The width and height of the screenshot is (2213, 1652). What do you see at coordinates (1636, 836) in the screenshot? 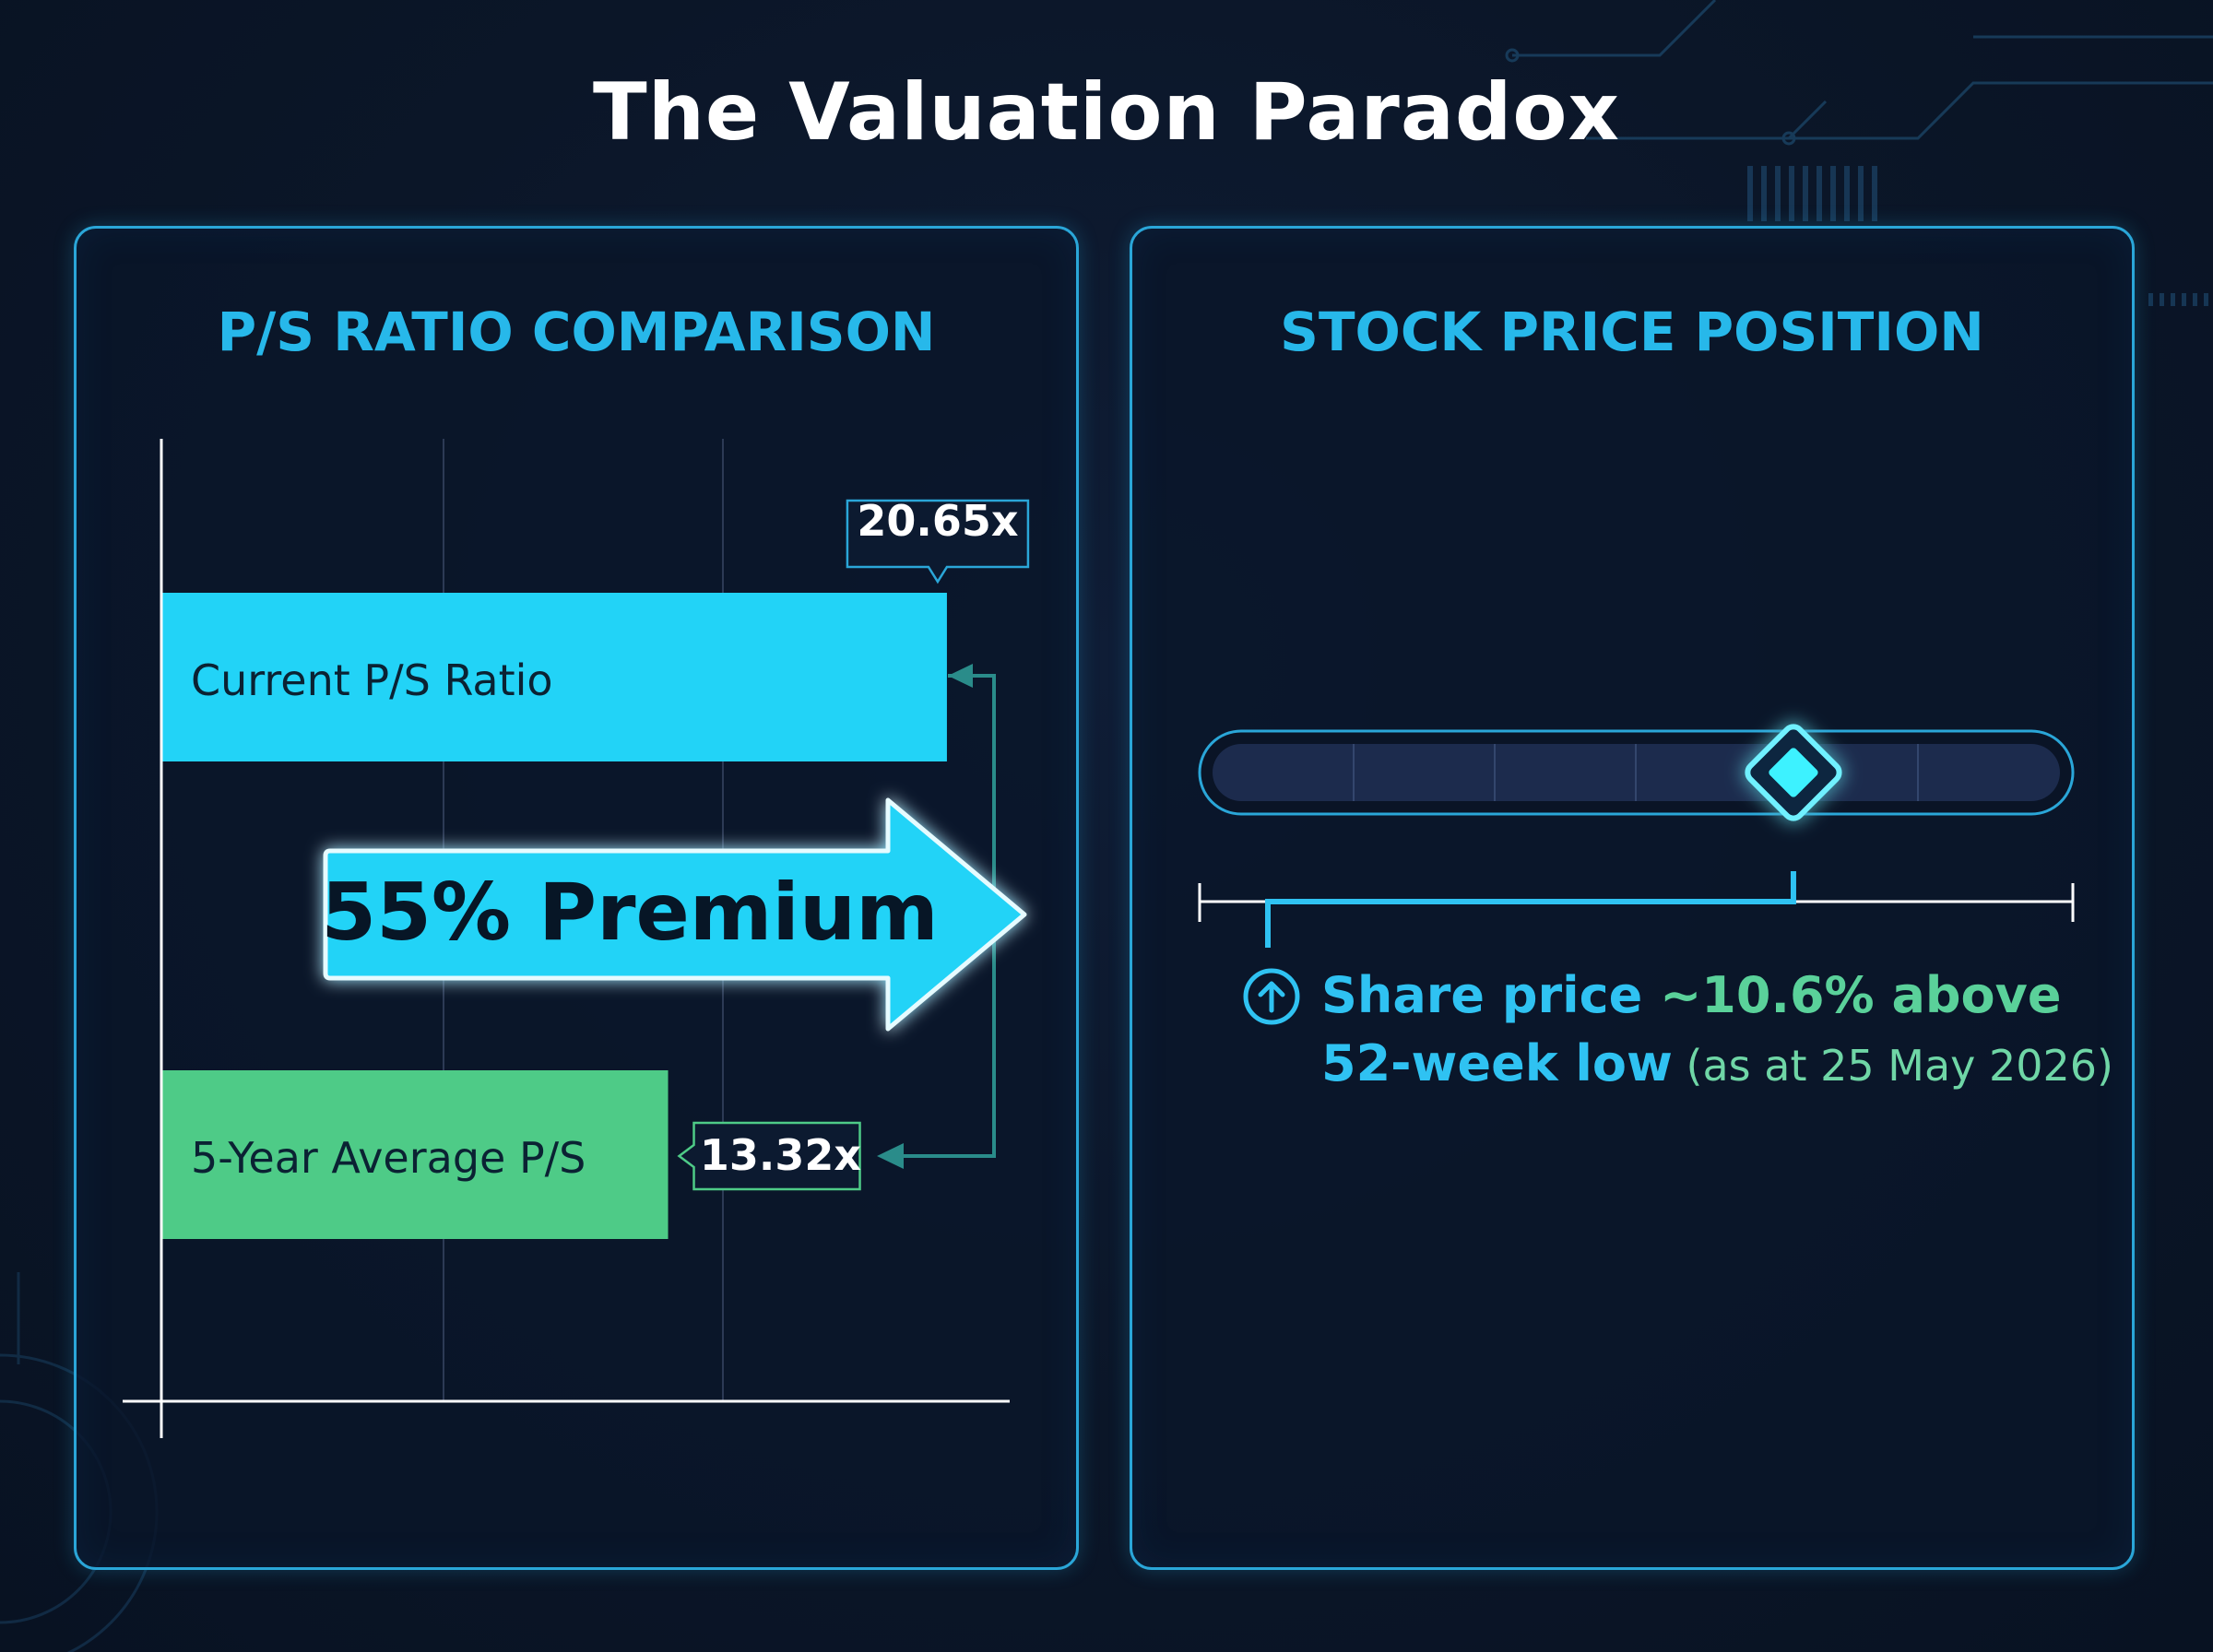
I see `price-position-gauge` at bounding box center [1636, 836].